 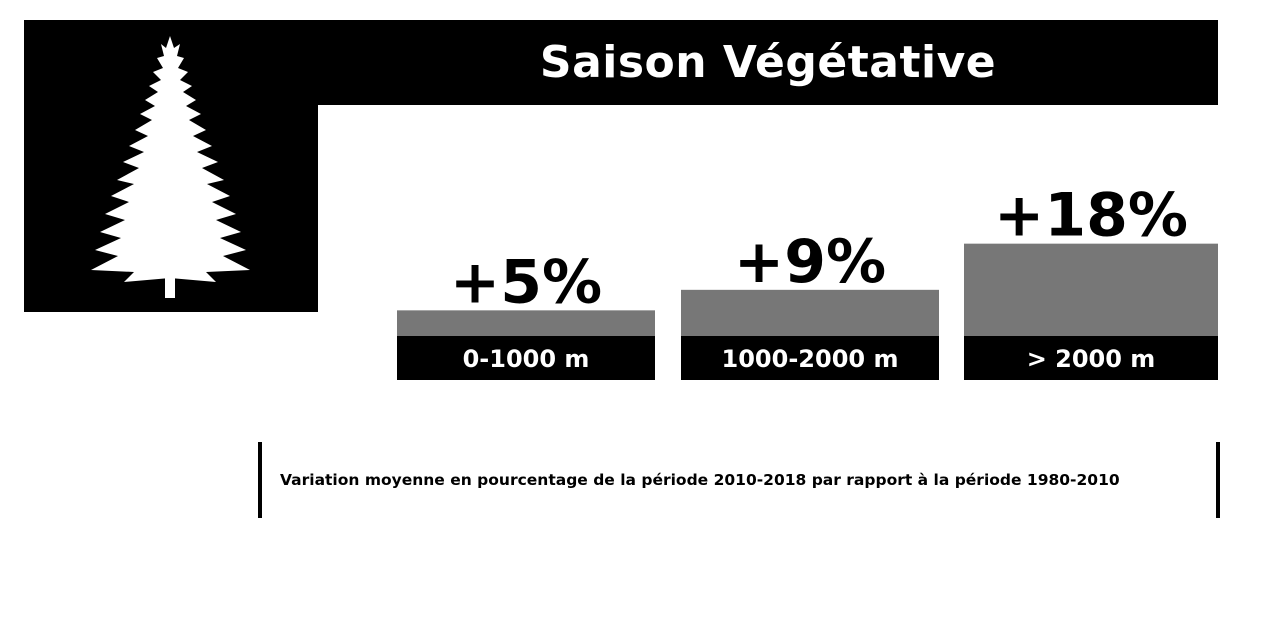 What do you see at coordinates (526, 282) in the screenshot?
I see `data-label: +5%` at bounding box center [526, 282].